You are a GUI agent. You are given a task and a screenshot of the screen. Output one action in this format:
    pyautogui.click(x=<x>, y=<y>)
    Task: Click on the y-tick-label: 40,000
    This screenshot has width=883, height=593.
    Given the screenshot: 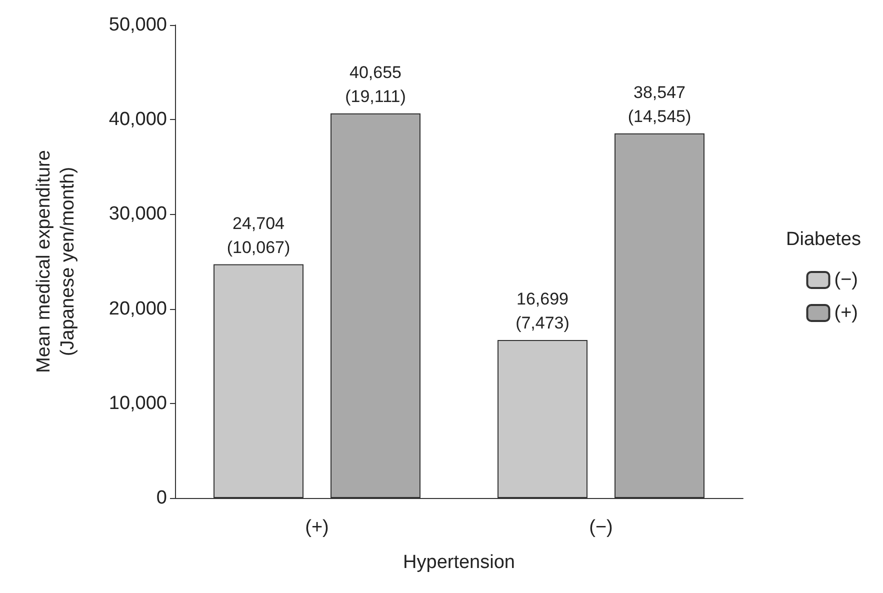 What is the action you would take?
    pyautogui.click(x=137, y=119)
    